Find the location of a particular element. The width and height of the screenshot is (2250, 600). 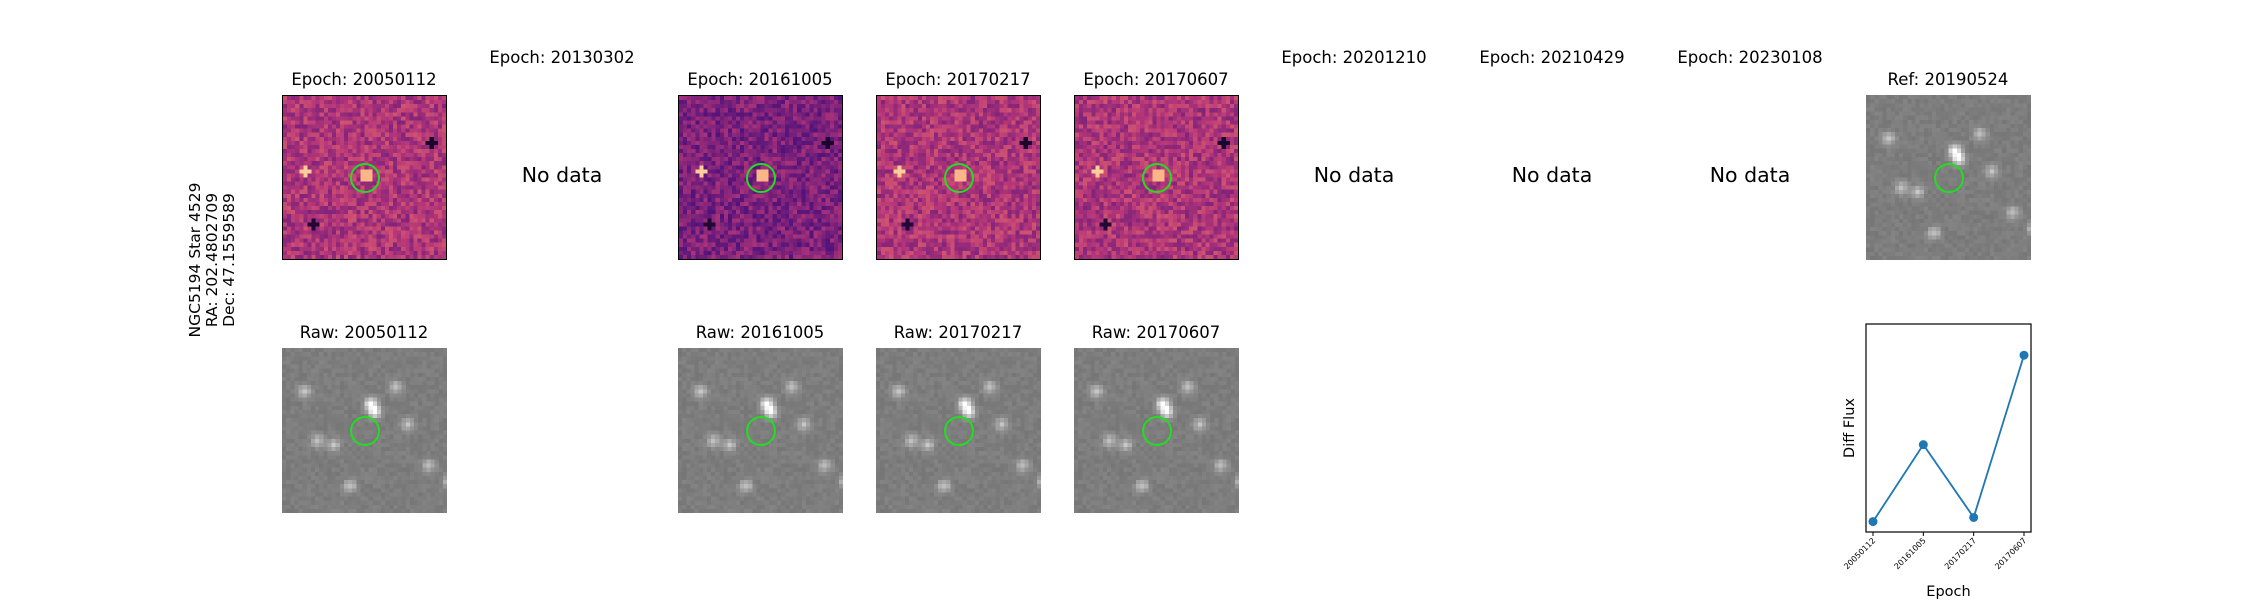

epoch-title-5: Epoch: 20170607 is located at coordinates (1156, 79).